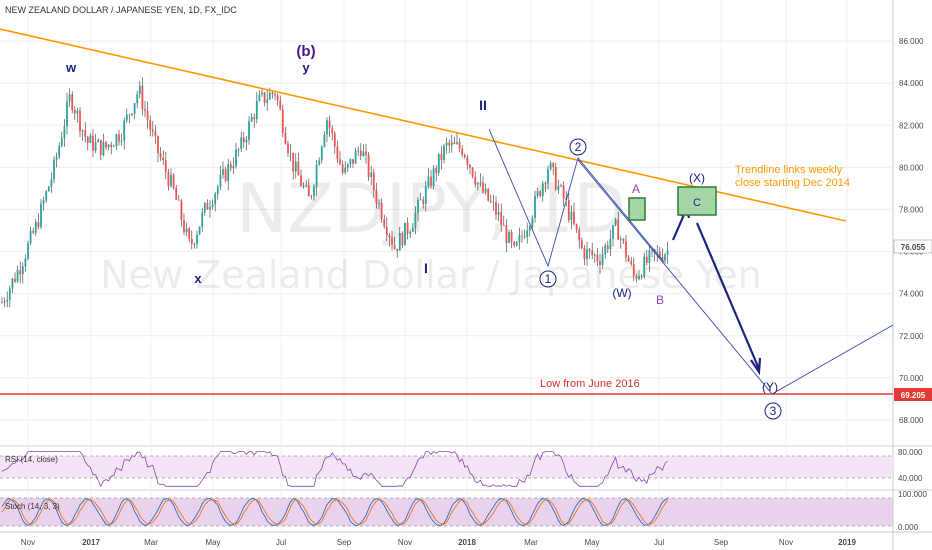 The image size is (932, 550). I want to click on last-price-value: 76.055, so click(913, 247).